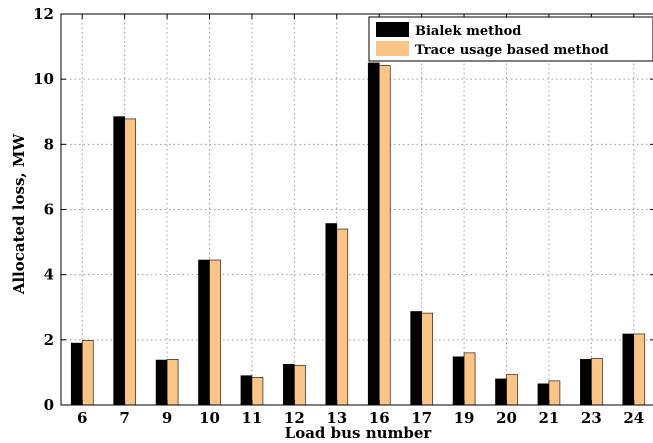  Describe the element at coordinates (82, 418) in the screenshot. I see `x-tick-label: 6` at that location.